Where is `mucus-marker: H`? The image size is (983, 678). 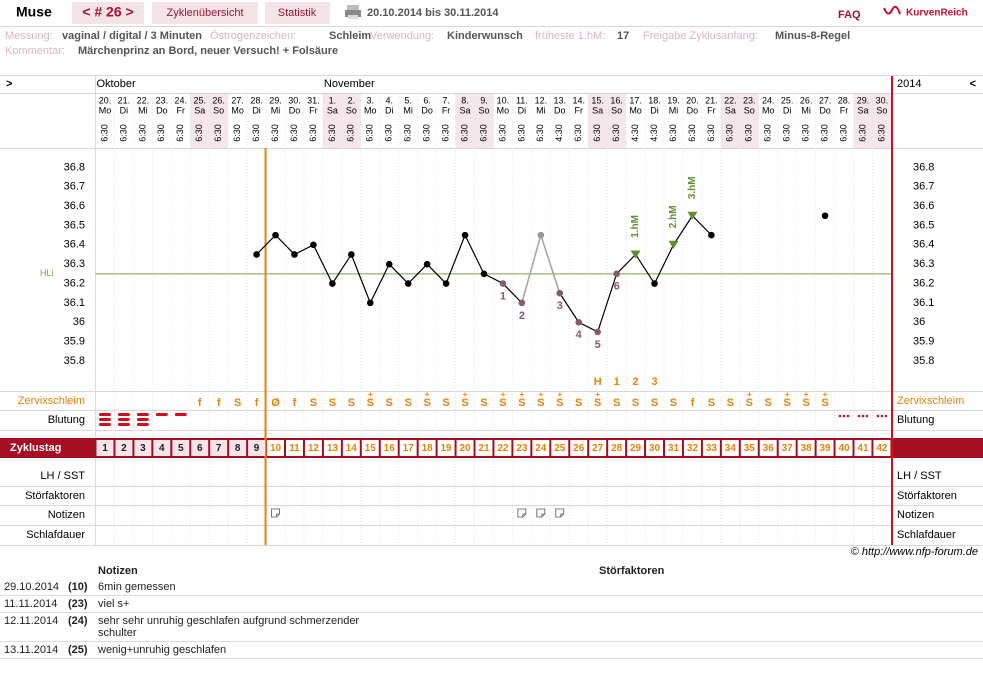 mucus-marker: H is located at coordinates (598, 382).